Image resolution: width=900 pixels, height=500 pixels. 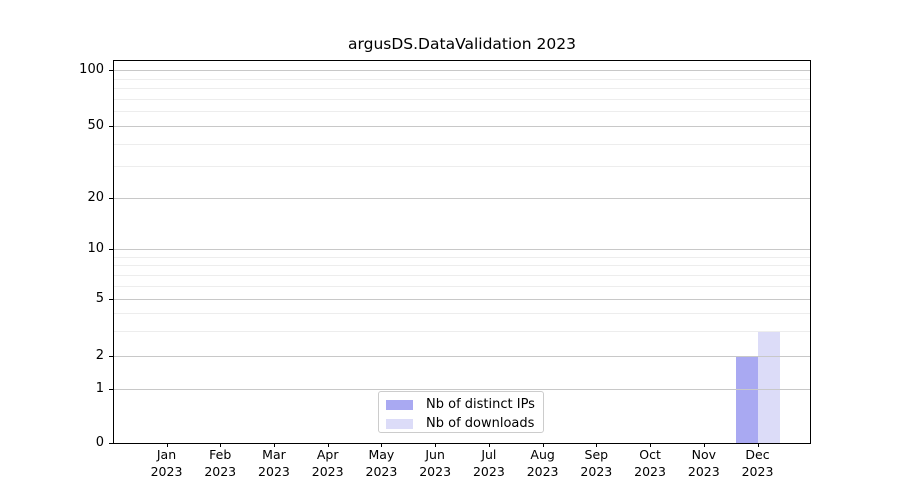 What do you see at coordinates (274, 463) in the screenshot?
I see `x-tick-label: Mar 2023` at bounding box center [274, 463].